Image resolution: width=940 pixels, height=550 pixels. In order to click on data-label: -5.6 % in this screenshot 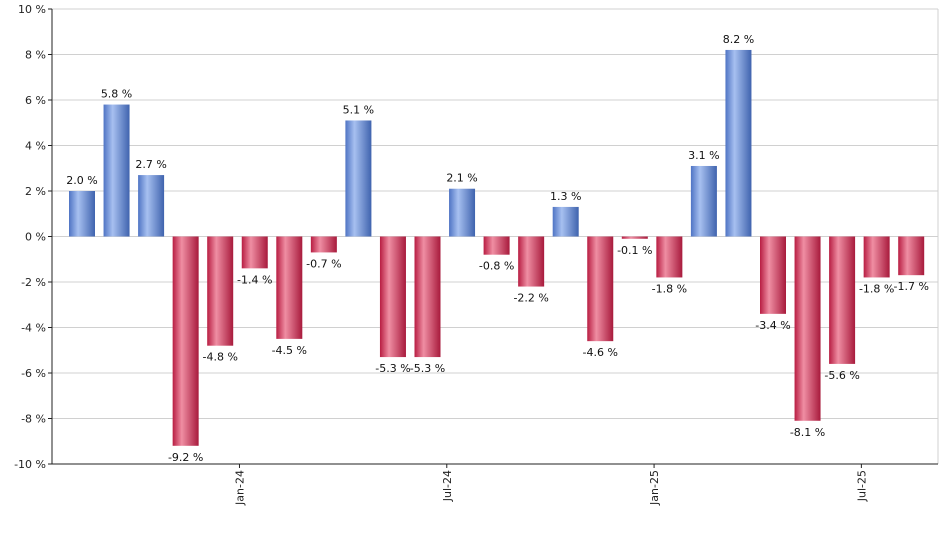, I will do `click(841, 375)`.